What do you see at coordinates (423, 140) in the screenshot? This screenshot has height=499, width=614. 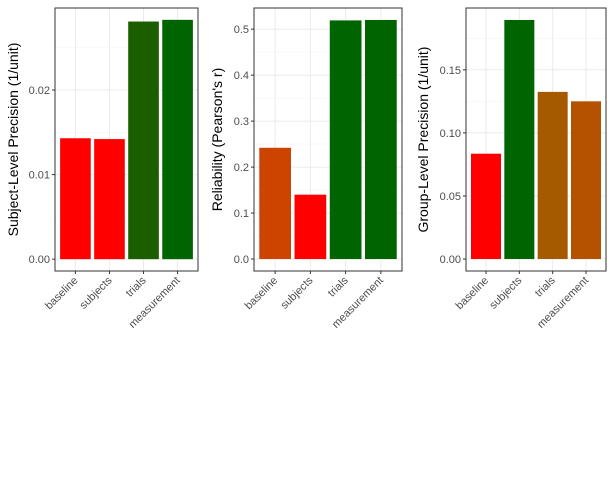 I see `y-axis-title: Group-Level Precision (1/unit)` at bounding box center [423, 140].